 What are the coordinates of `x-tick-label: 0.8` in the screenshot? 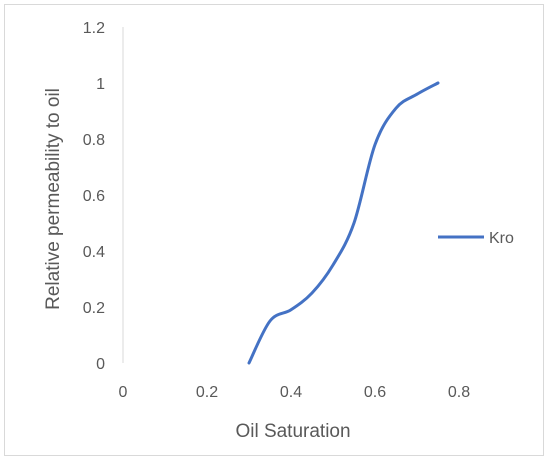 It's located at (459, 392).